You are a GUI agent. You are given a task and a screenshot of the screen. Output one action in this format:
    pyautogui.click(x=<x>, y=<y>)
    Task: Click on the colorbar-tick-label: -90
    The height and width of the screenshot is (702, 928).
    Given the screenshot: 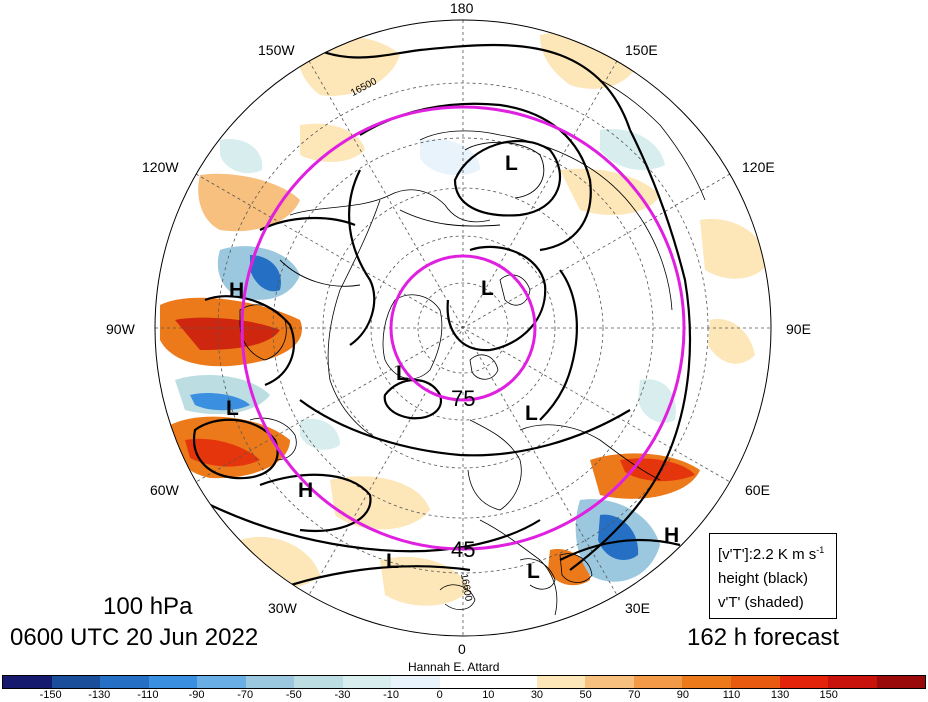 What is the action you would take?
    pyautogui.click(x=196, y=695)
    